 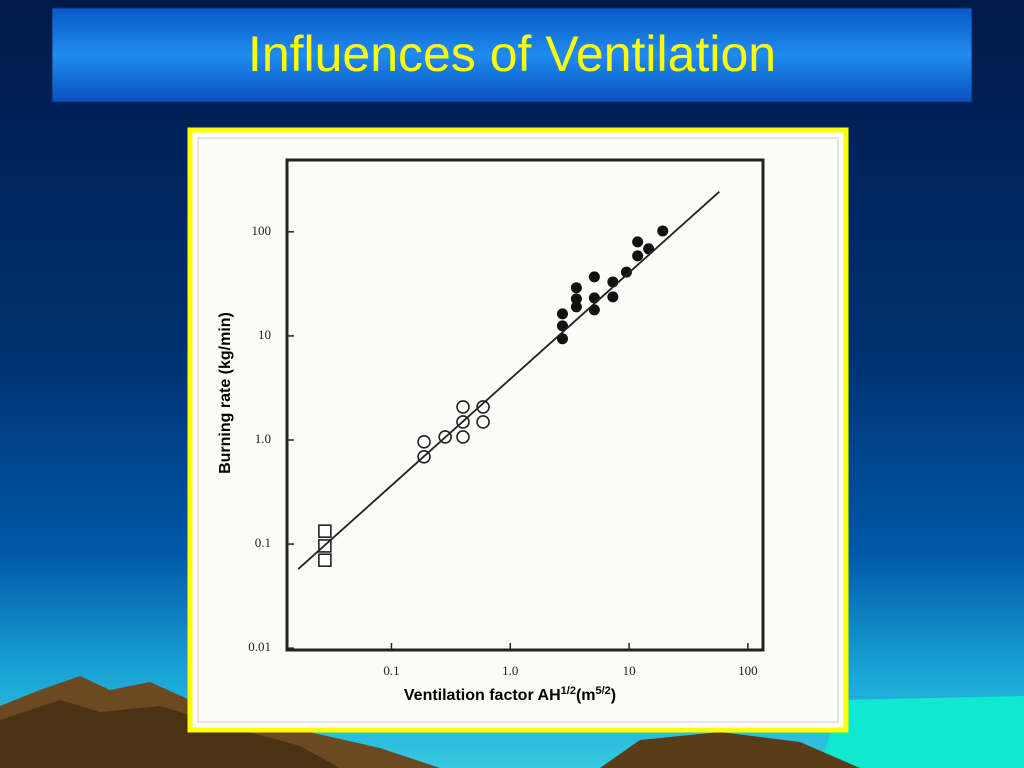 I want to click on title-bar, so click(x=512, y=55).